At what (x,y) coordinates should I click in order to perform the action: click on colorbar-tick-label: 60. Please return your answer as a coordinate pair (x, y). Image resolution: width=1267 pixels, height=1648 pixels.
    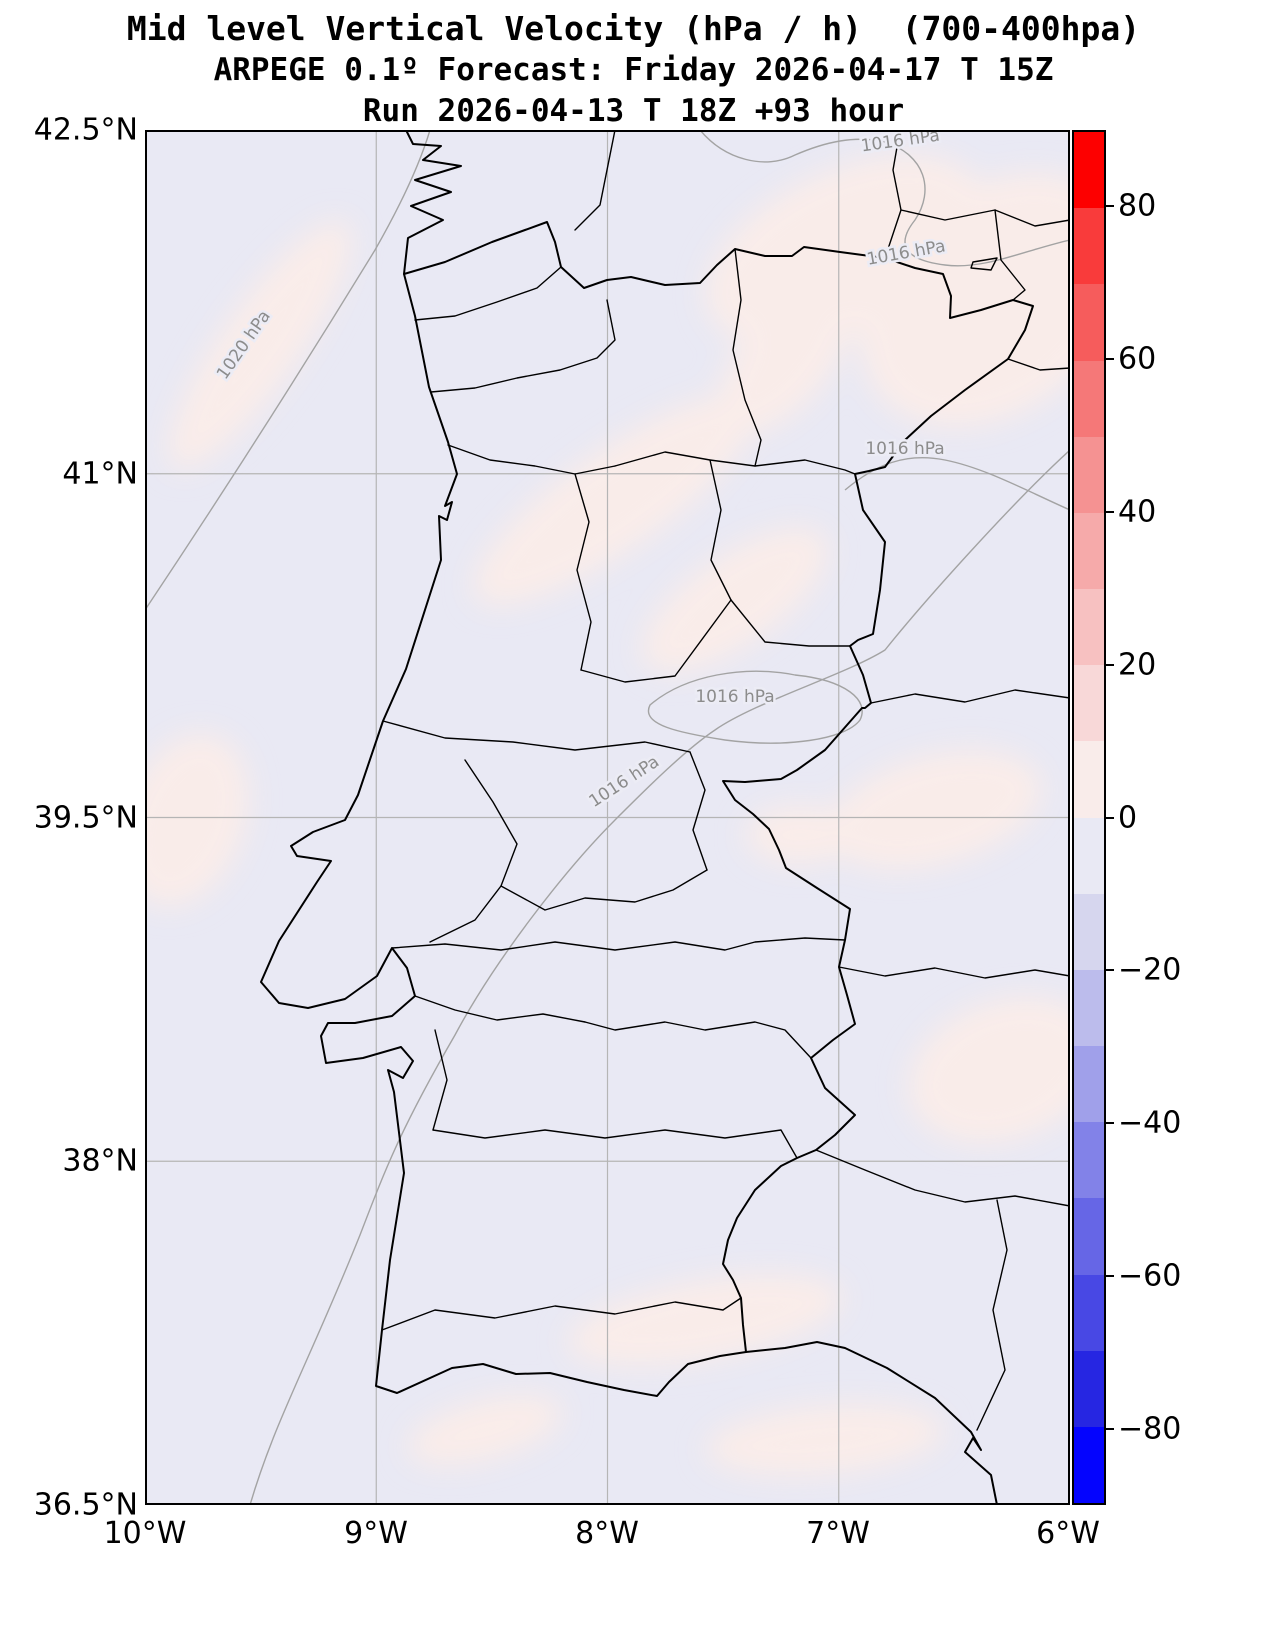
    Looking at the image, I should click on (1137, 359).